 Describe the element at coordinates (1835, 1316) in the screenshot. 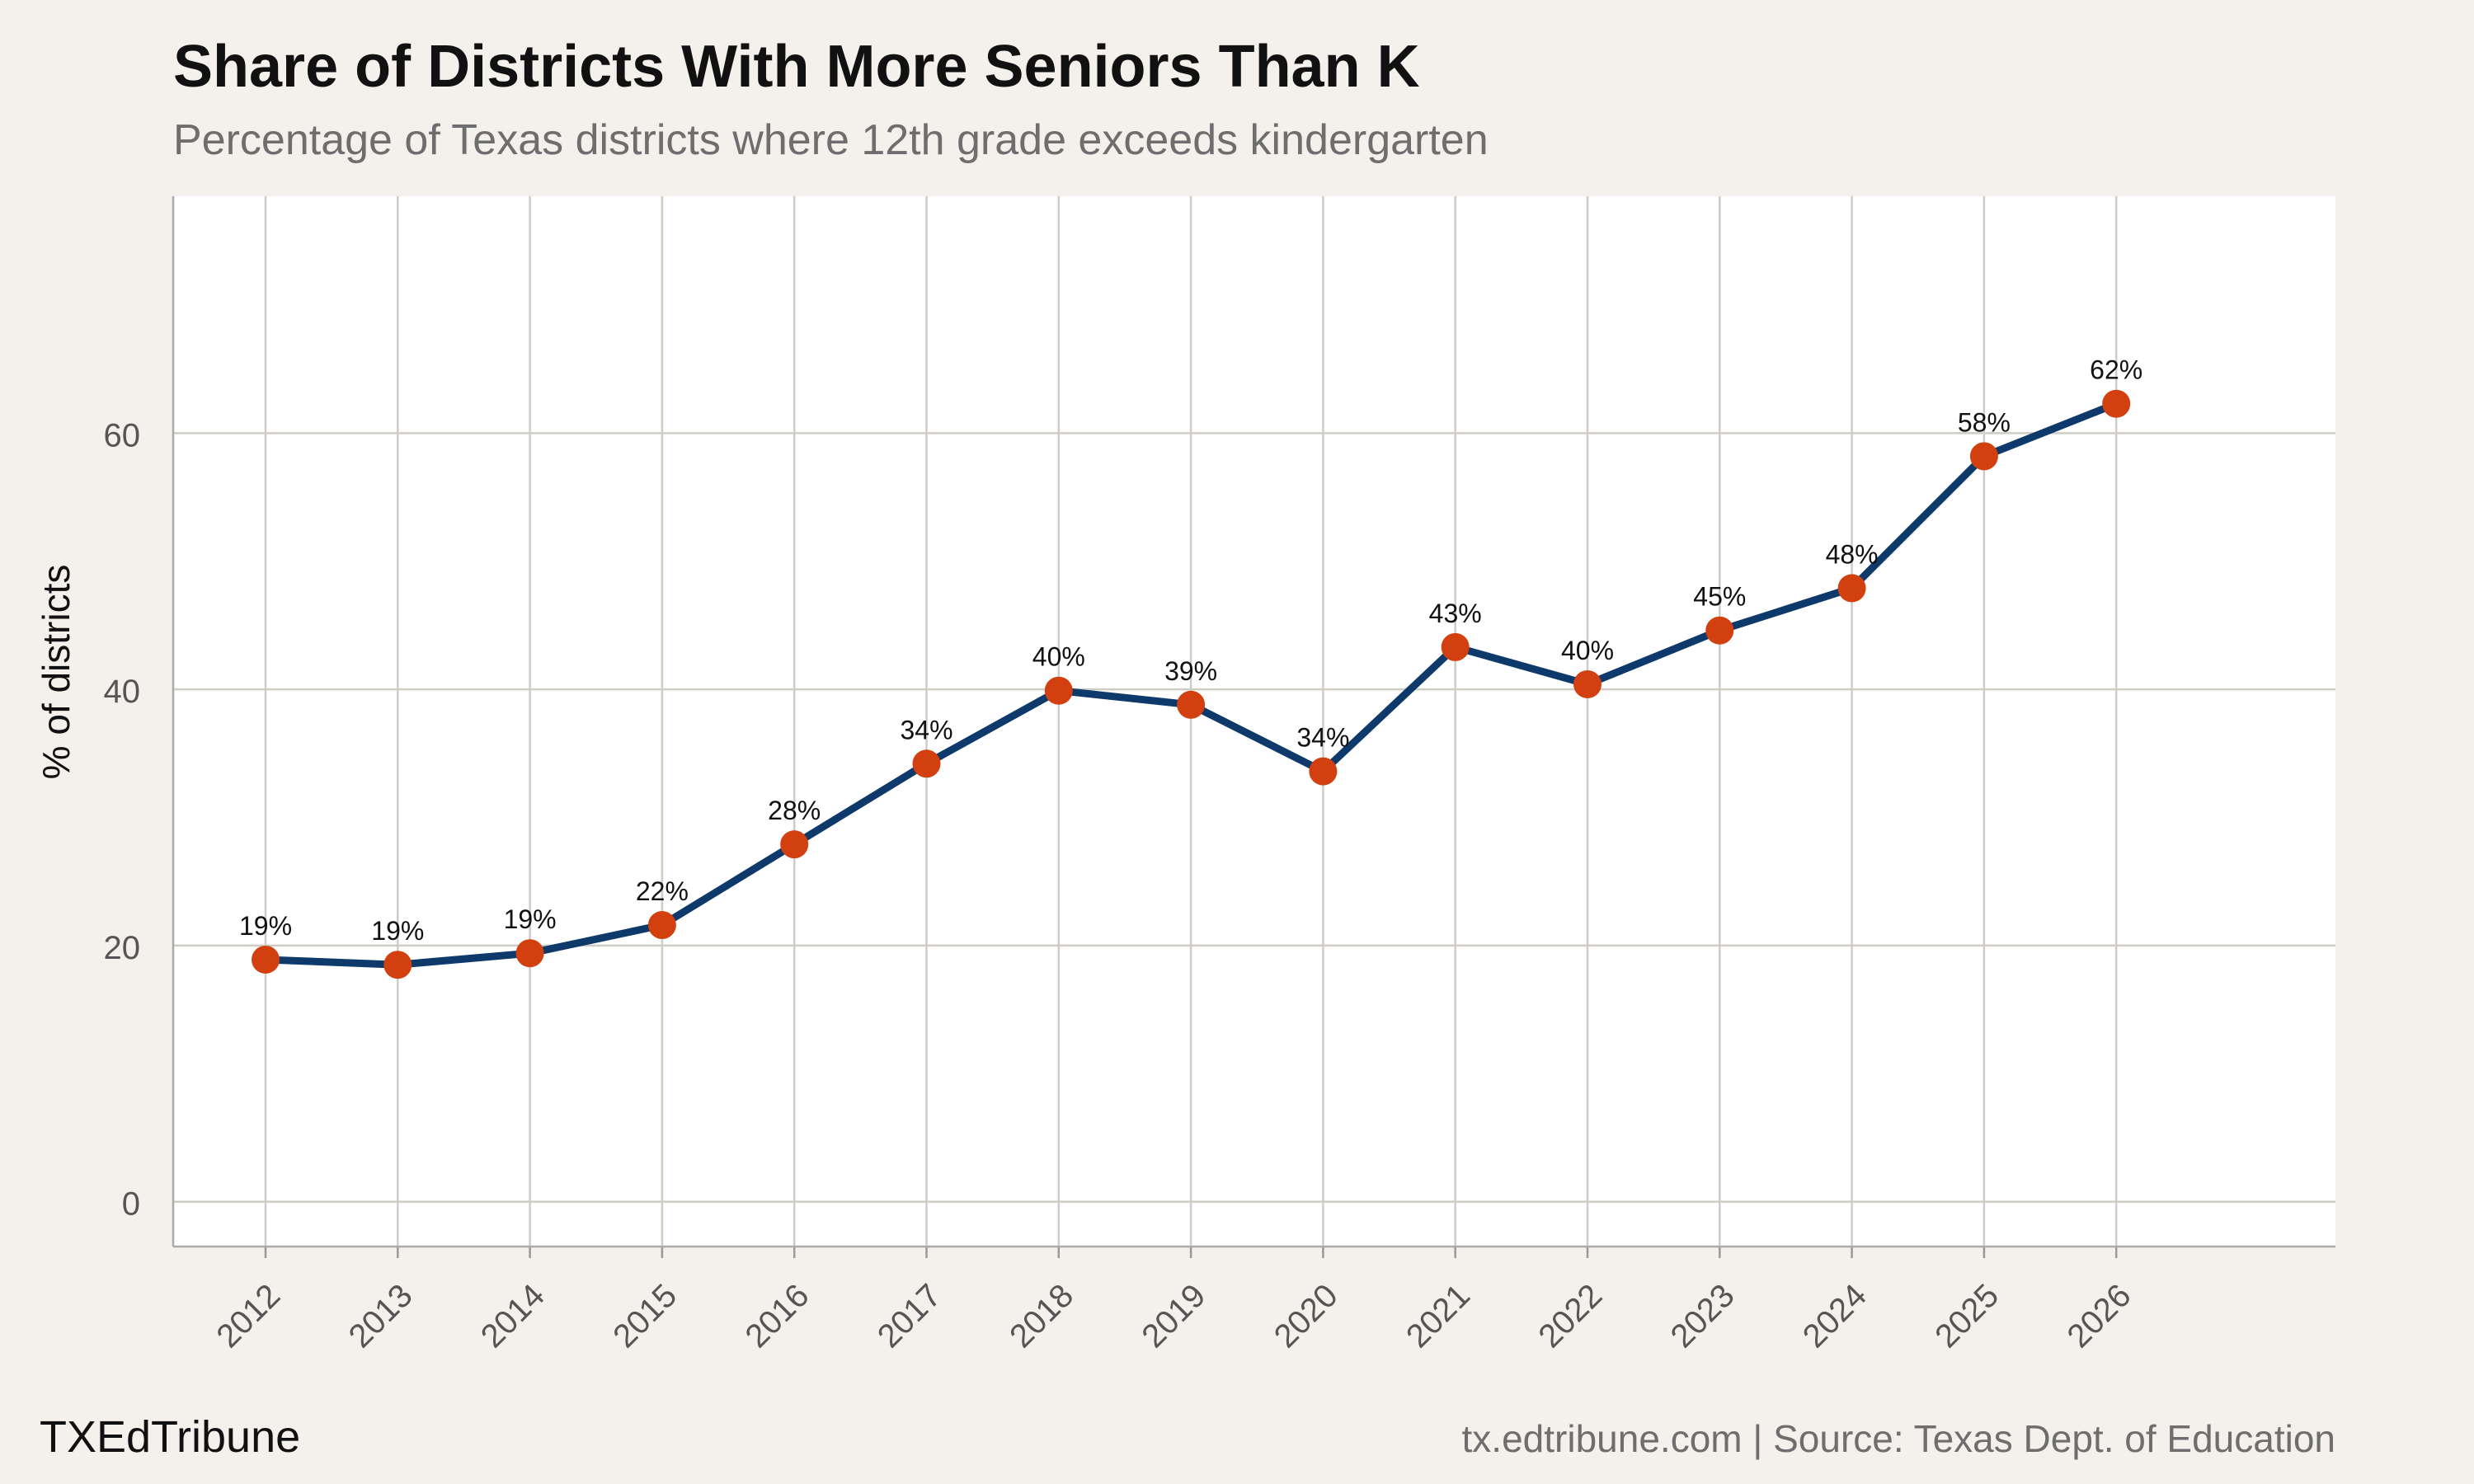

I see `x-tick-label: 2024` at that location.